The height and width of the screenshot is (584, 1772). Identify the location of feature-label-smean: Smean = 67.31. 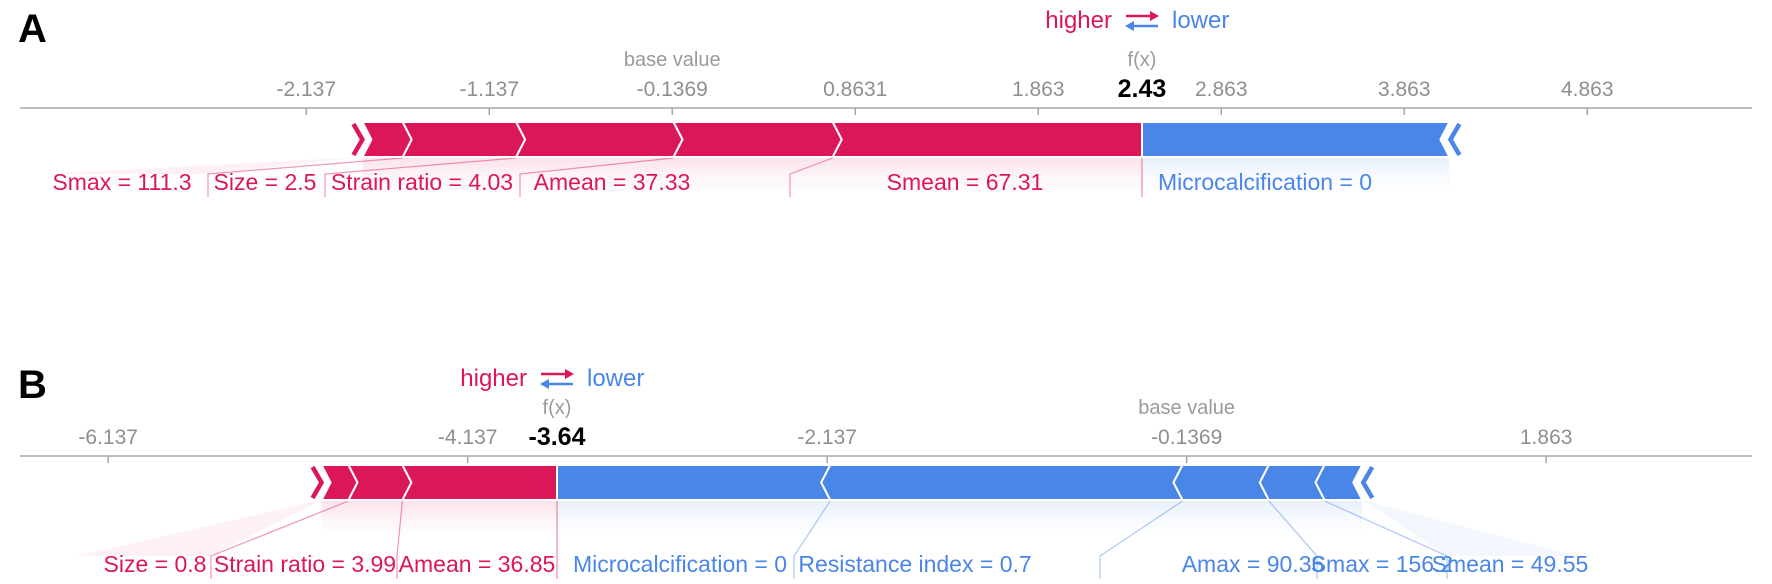
(965, 182).